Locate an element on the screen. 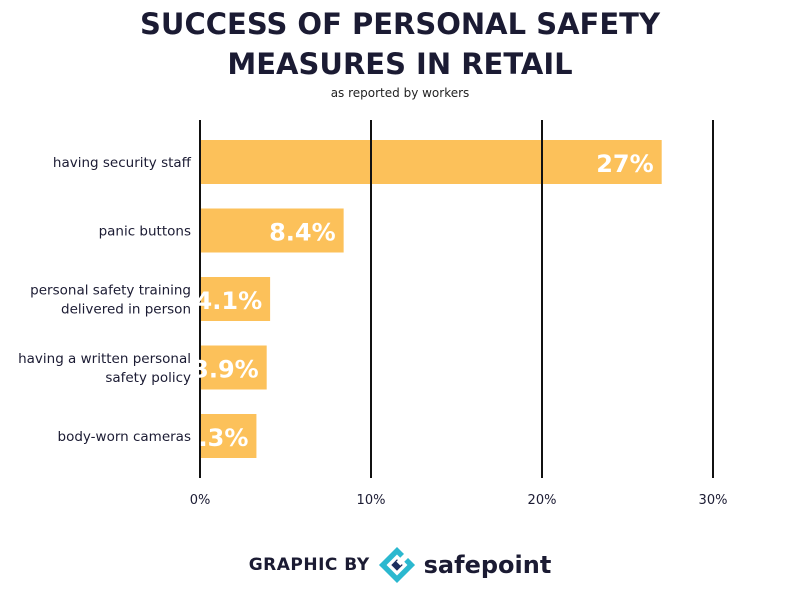 The width and height of the screenshot is (800, 600). bar-value-label-4: 3.3% is located at coordinates (215, 438).